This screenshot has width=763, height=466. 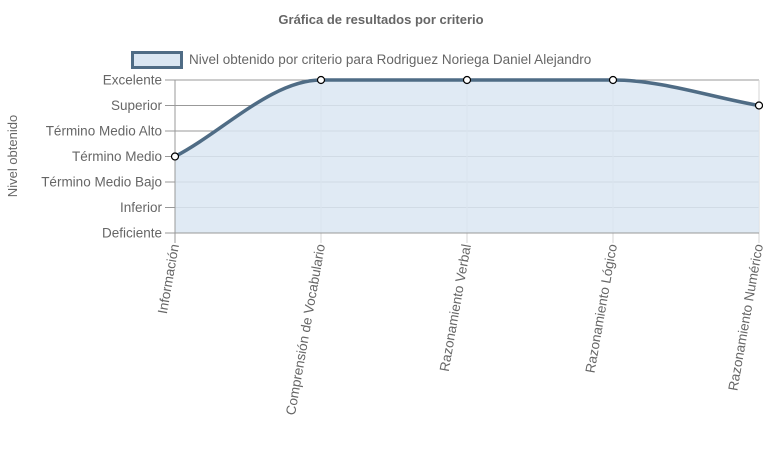 I want to click on data-points, so click(x=466, y=118).